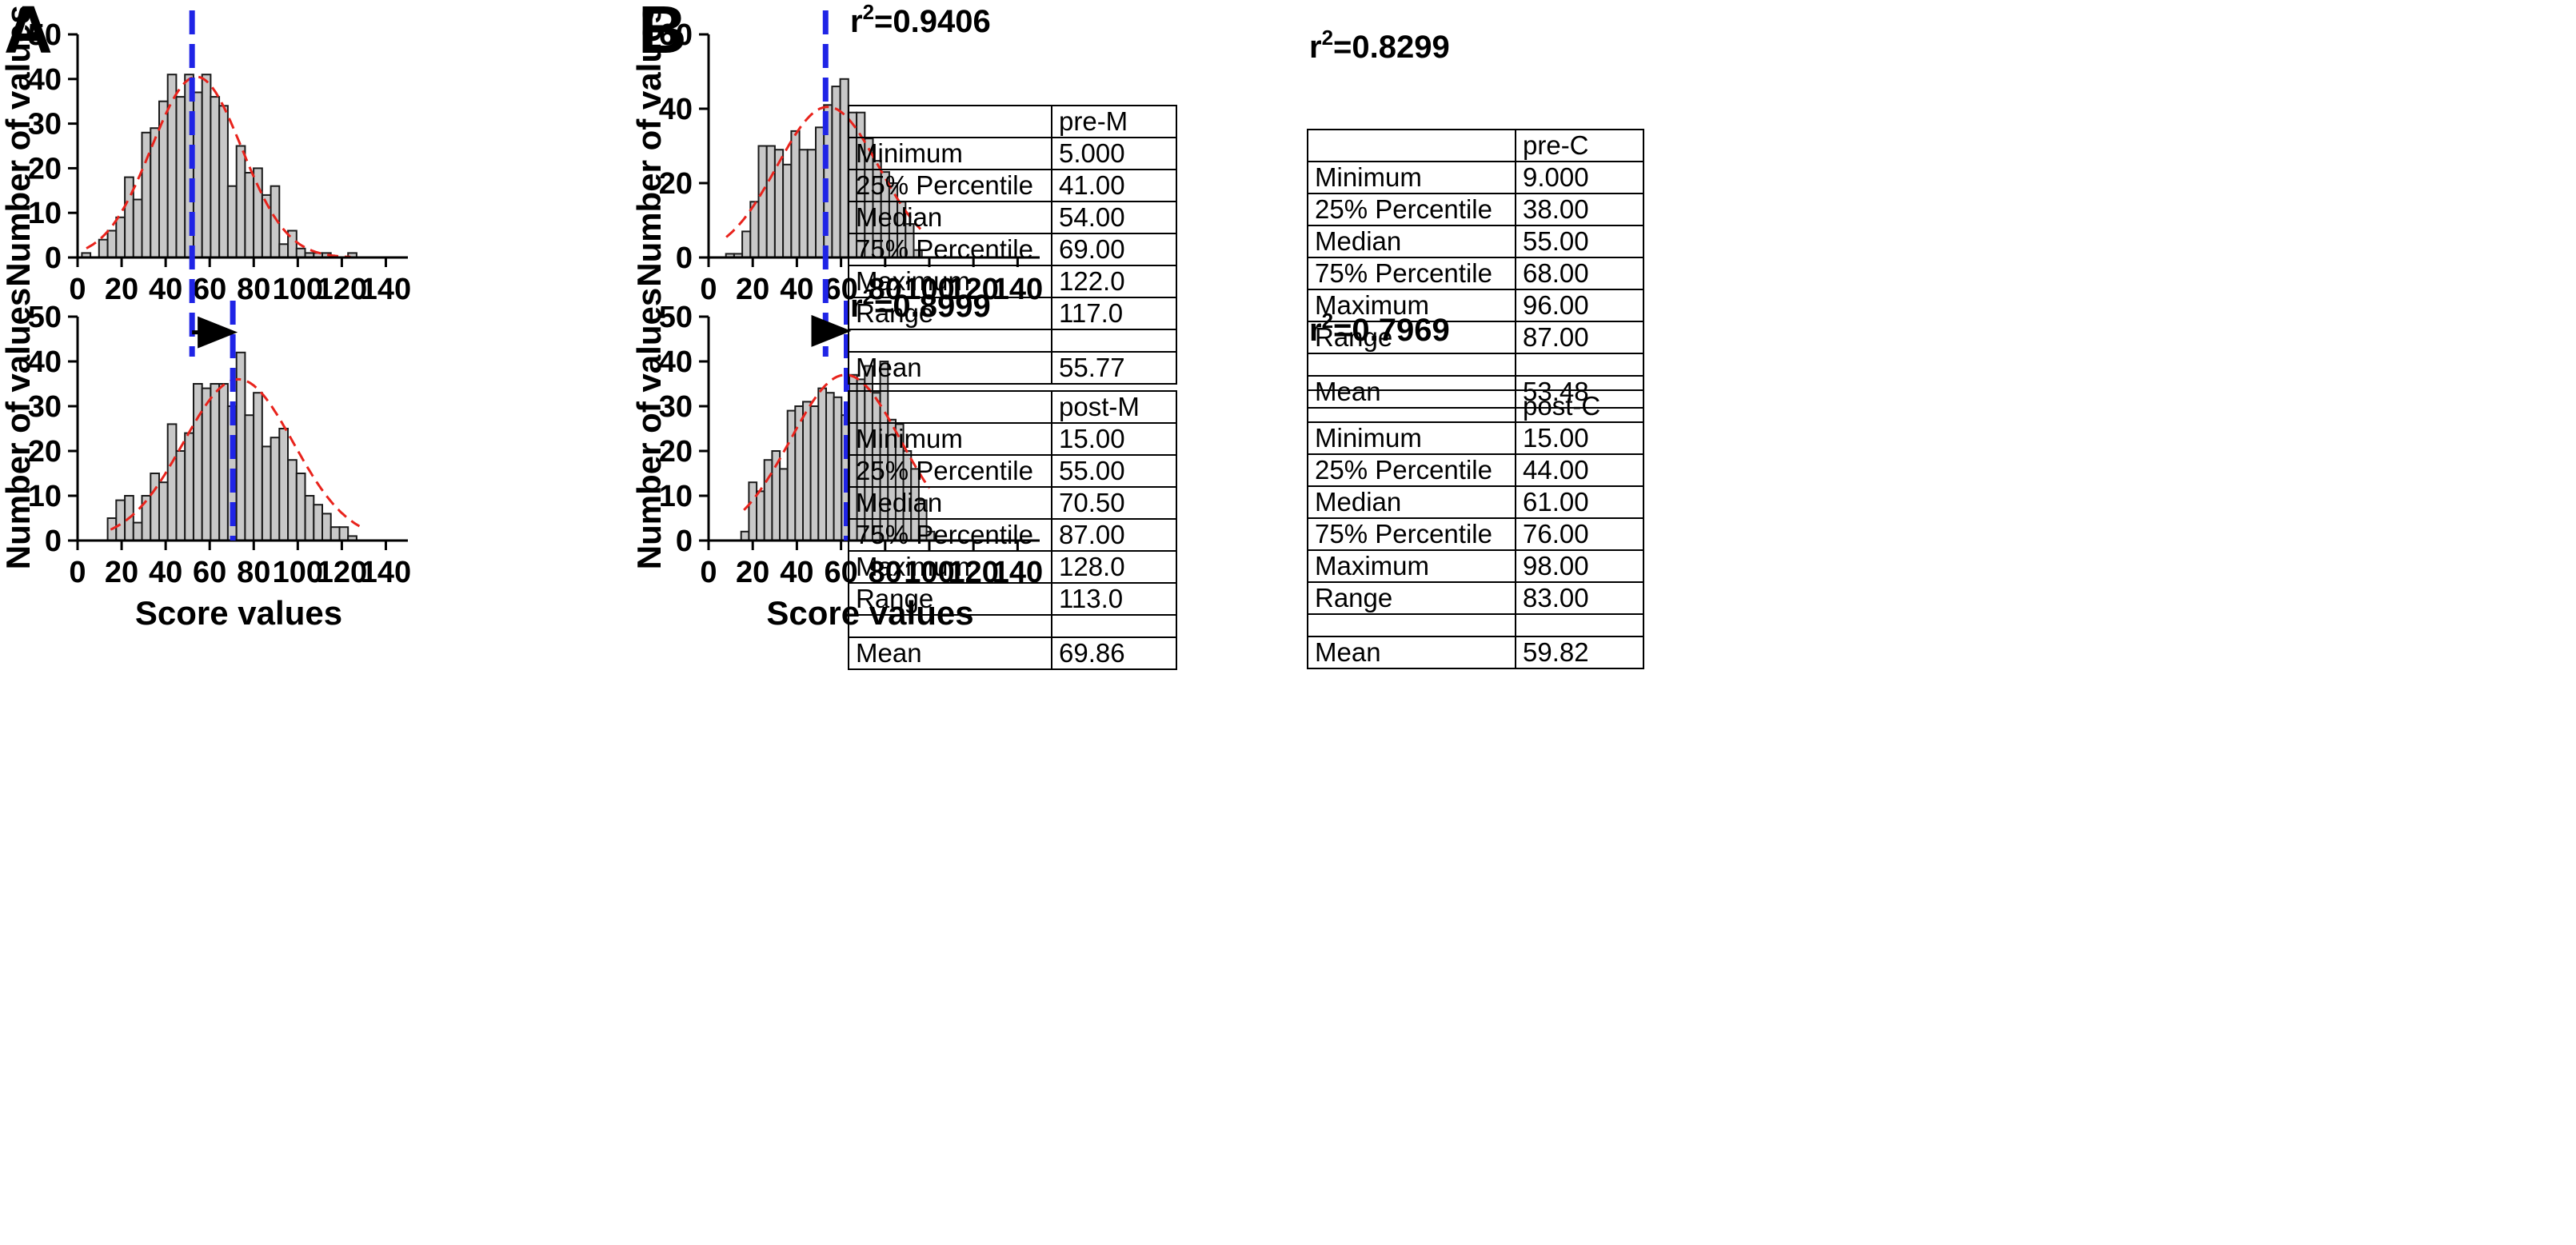 This screenshot has width=2576, height=1245. Describe the element at coordinates (210, 572) in the screenshot. I see `x-tick-label: 60` at that location.